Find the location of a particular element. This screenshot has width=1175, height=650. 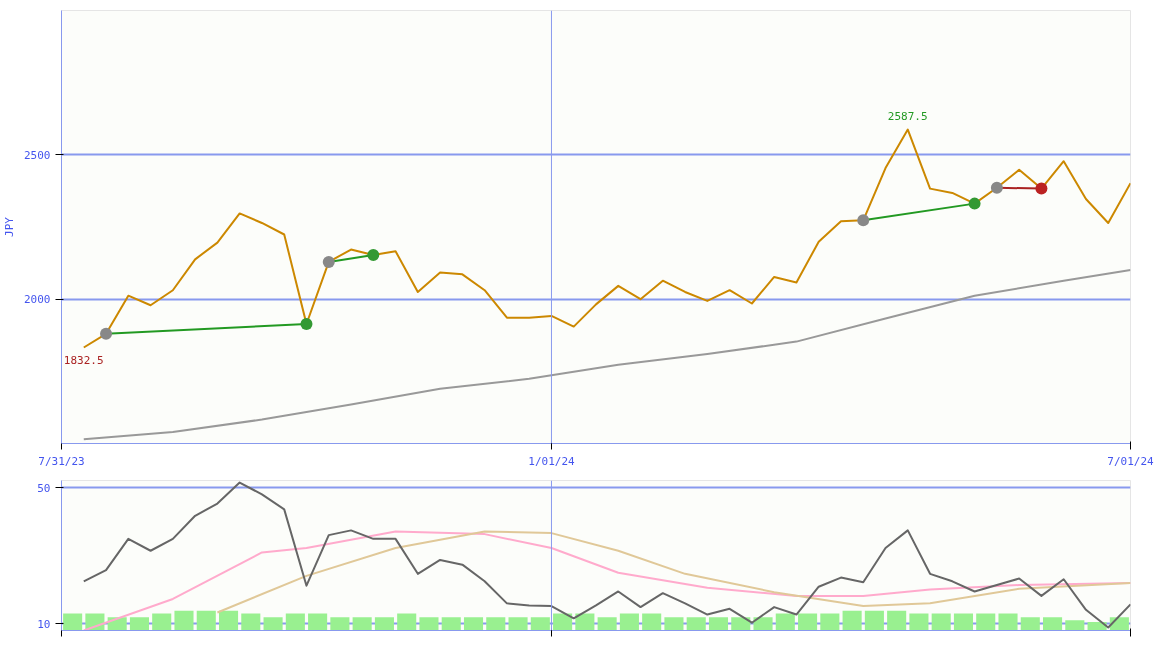

annotation: 1832.5 is located at coordinates (83, 360).